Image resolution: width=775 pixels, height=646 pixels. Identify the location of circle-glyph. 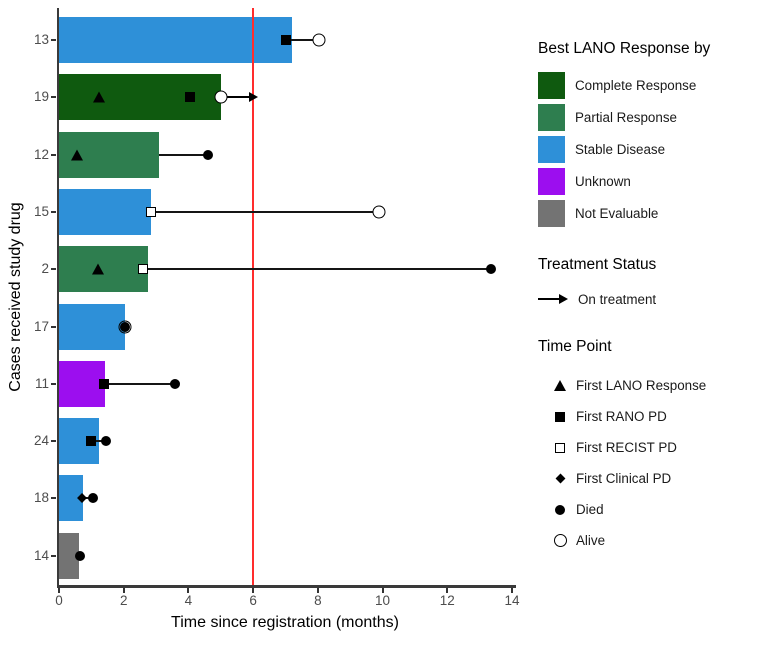
(560, 540).